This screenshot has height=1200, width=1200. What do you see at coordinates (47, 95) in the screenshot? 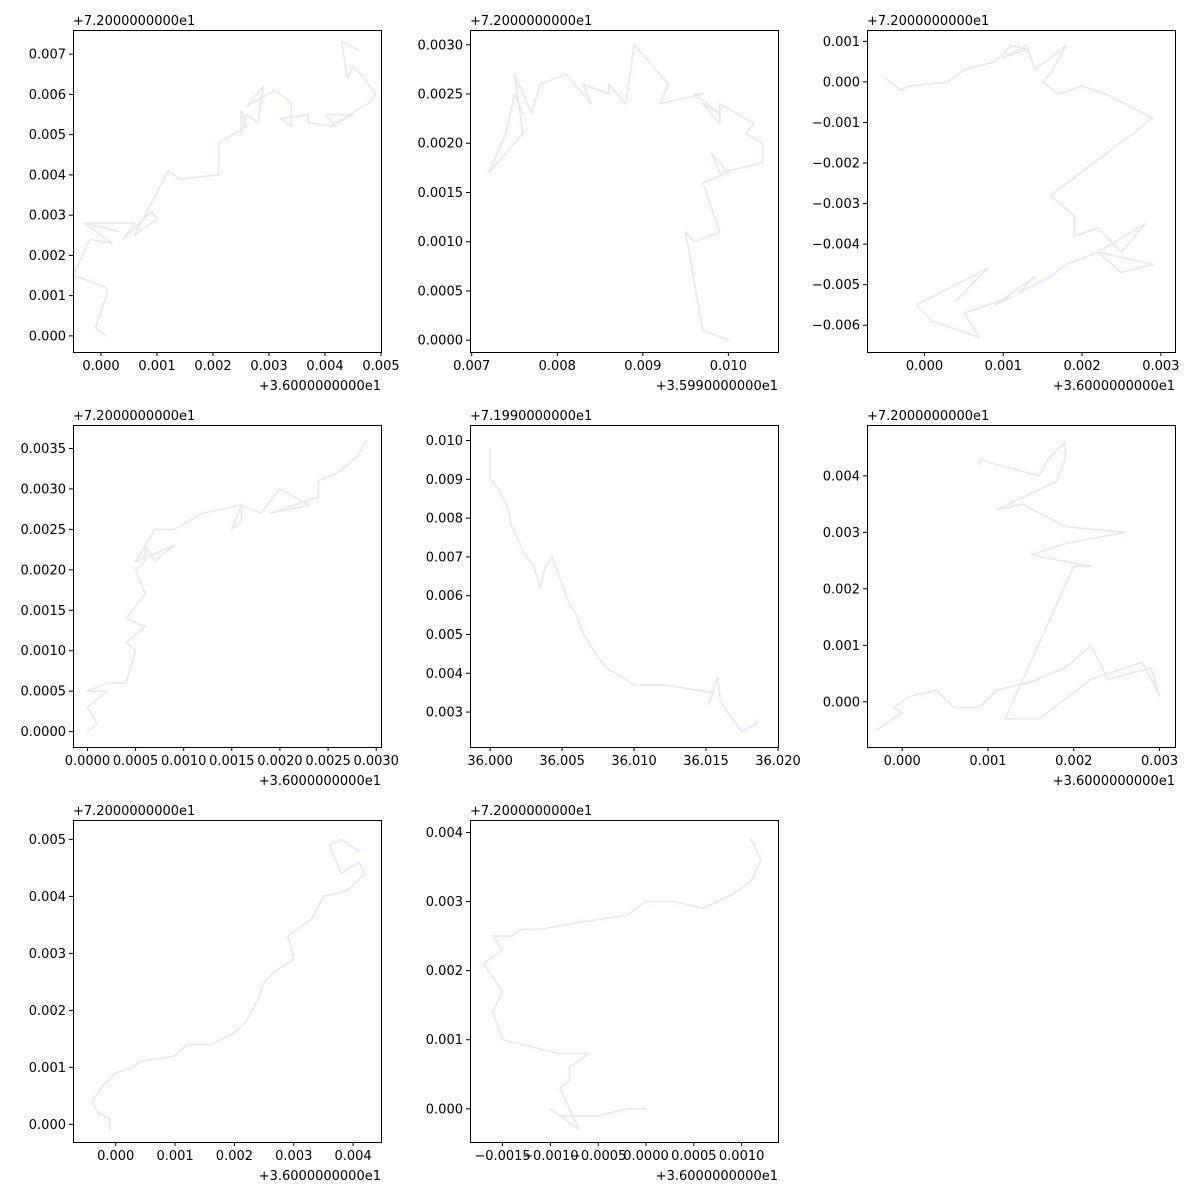
I see `y-tick-label: 0.006` at bounding box center [47, 95].